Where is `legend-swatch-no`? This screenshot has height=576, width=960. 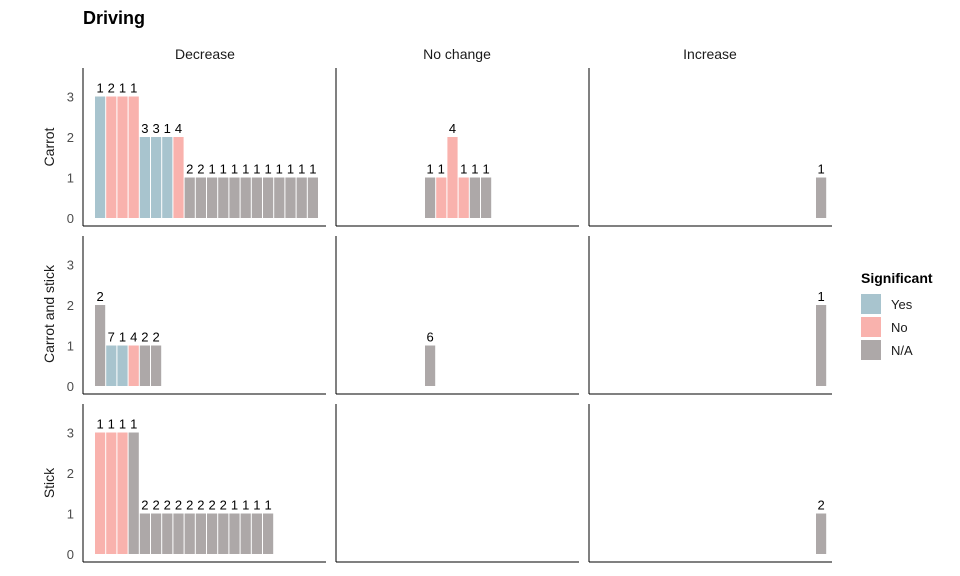 legend-swatch-no is located at coordinates (871, 327).